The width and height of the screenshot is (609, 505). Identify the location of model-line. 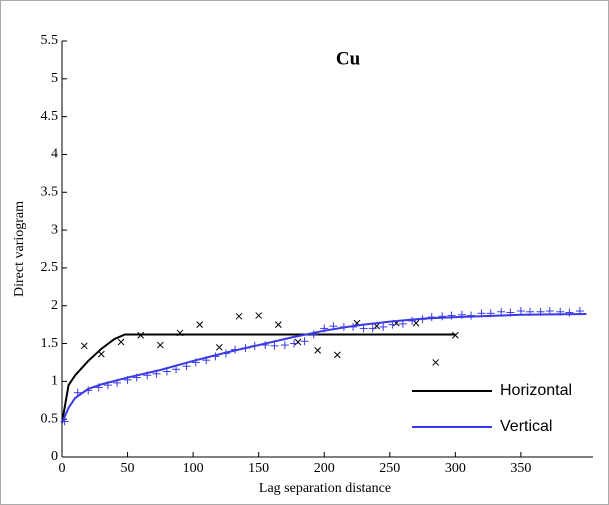
(258, 378).